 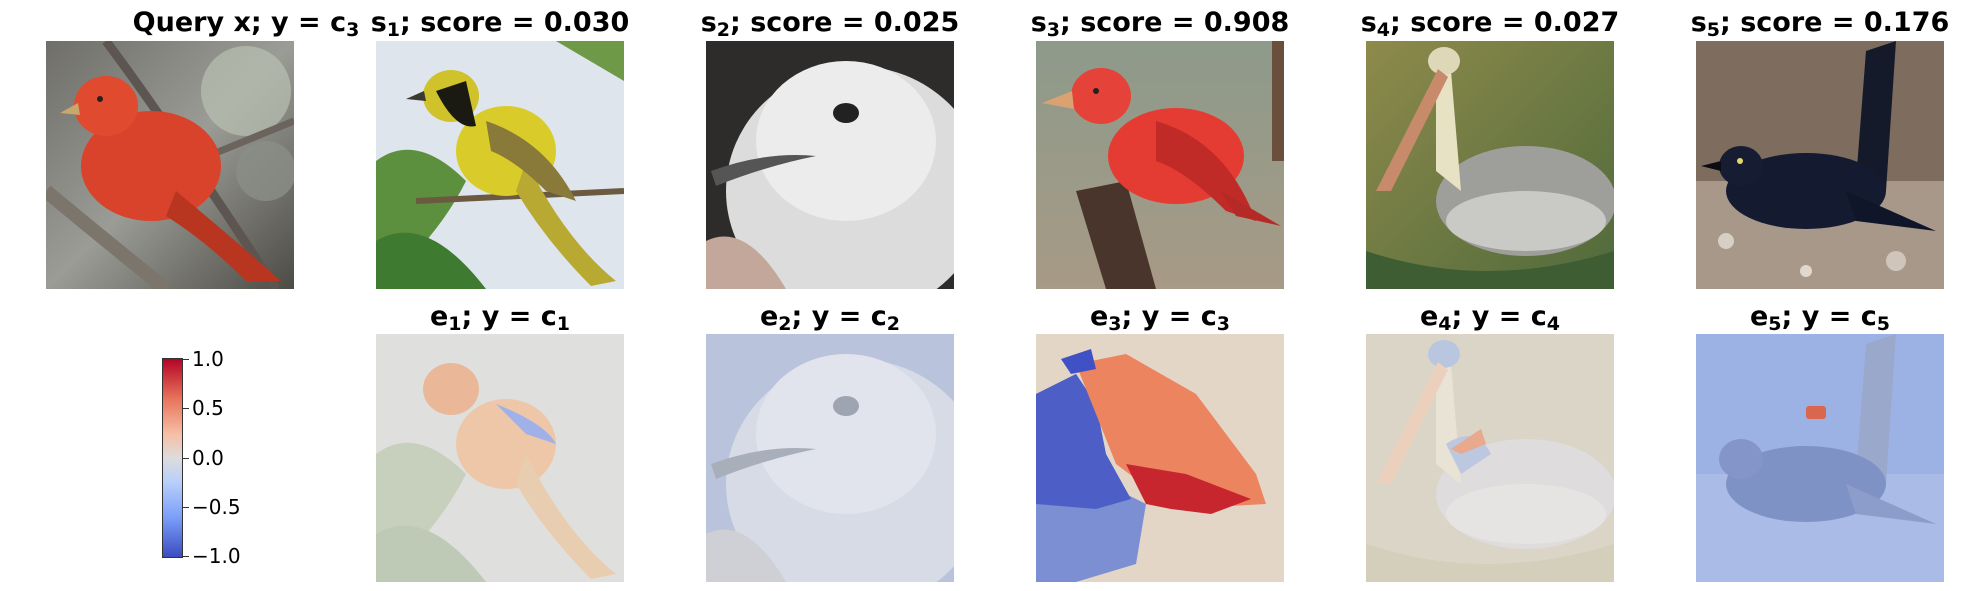 I want to click on support-score: ; score = 0.908, so click(x=1175, y=22).